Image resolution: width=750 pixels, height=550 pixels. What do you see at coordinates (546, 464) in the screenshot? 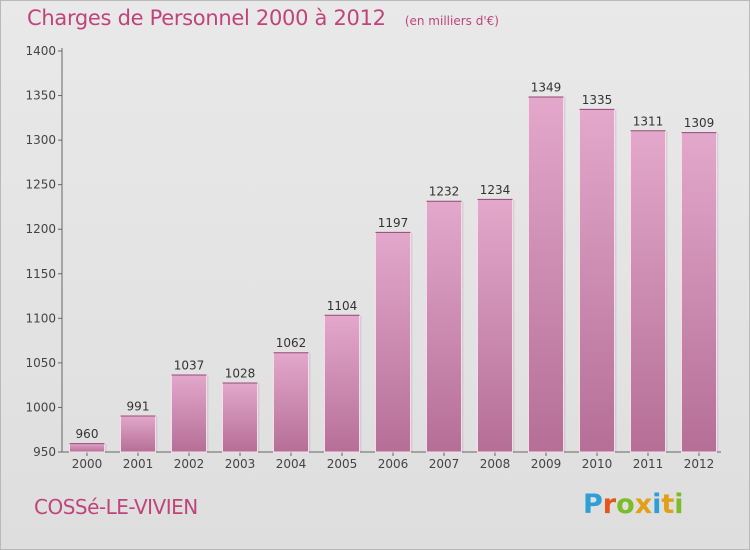
I see `x-tick-label-2009: 2009` at bounding box center [546, 464].